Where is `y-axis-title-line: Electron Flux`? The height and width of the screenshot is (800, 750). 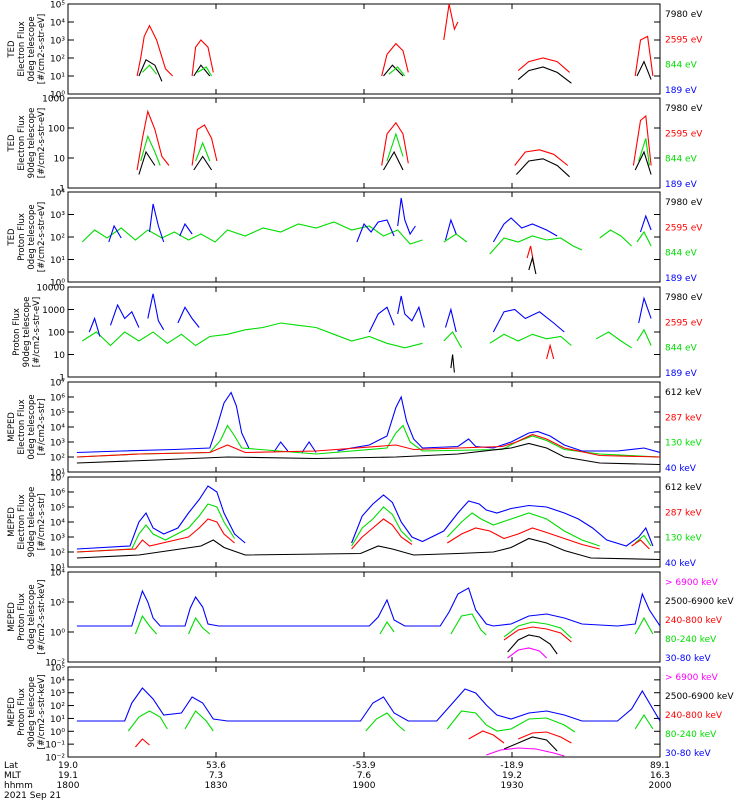 y-axis-title-line: Electron Flux is located at coordinates (22, 142).